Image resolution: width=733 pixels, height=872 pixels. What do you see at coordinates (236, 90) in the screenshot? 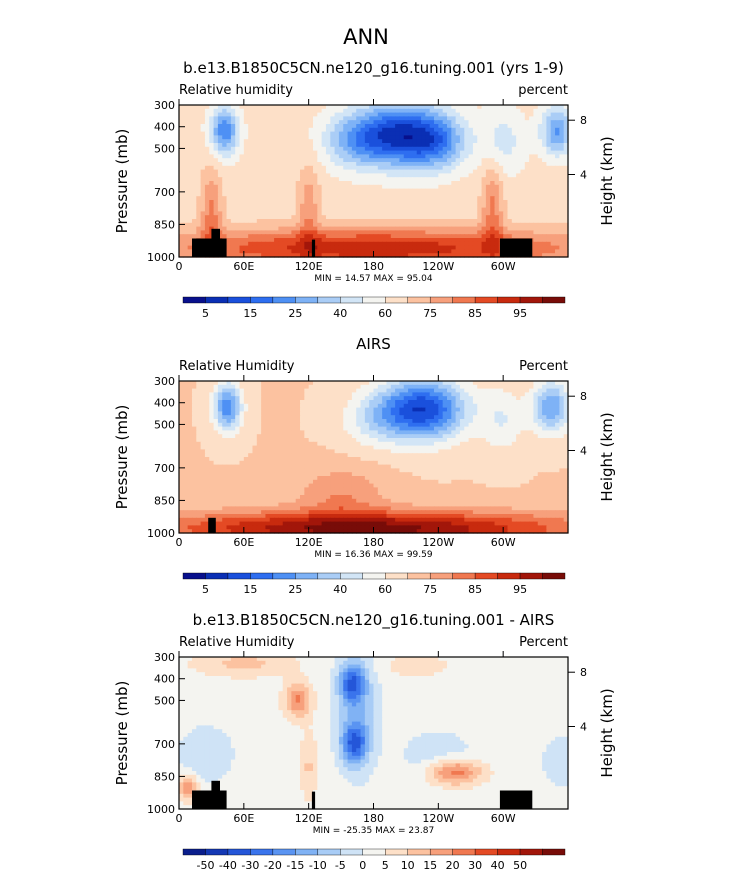
I see `variable-label: Relative humidity` at bounding box center [236, 90].